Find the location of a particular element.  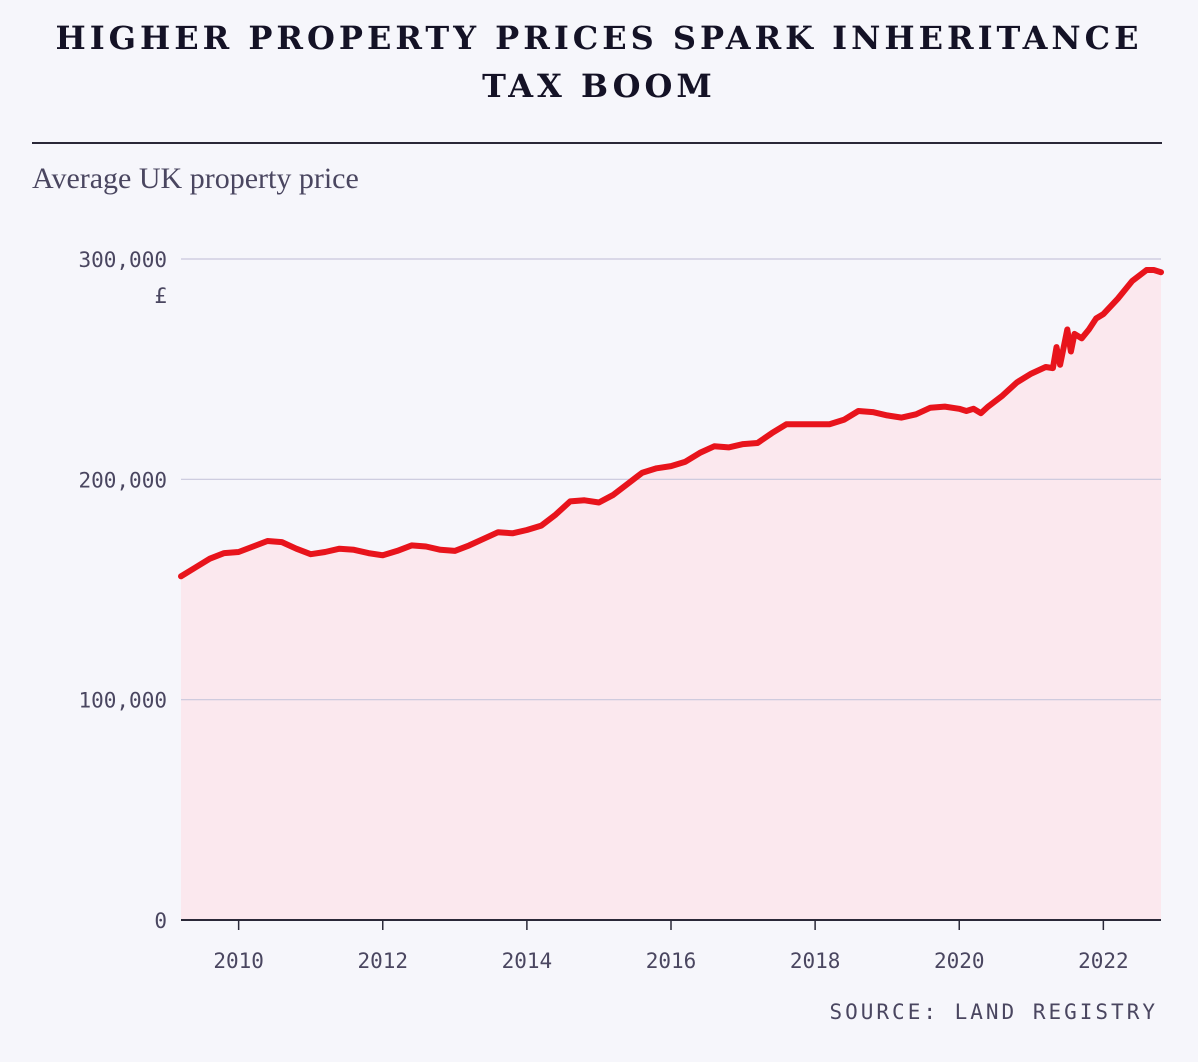

chart-subtitle: Average UK property price is located at coordinates (195, 178).